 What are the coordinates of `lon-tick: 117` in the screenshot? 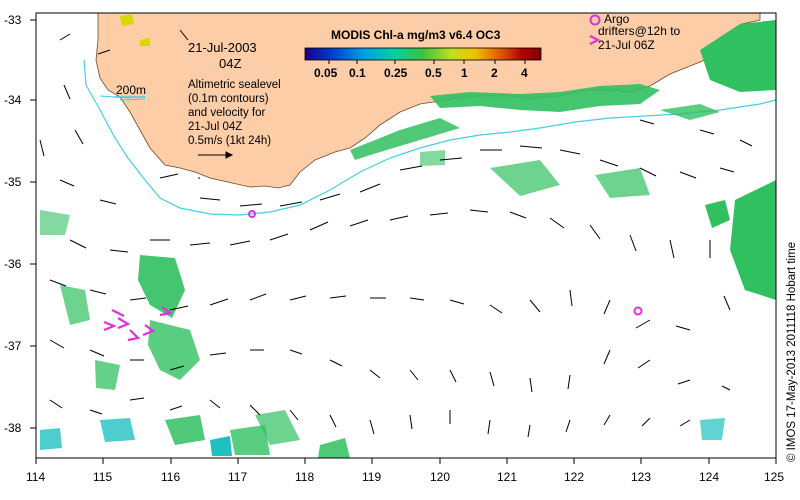 It's located at (238, 477).